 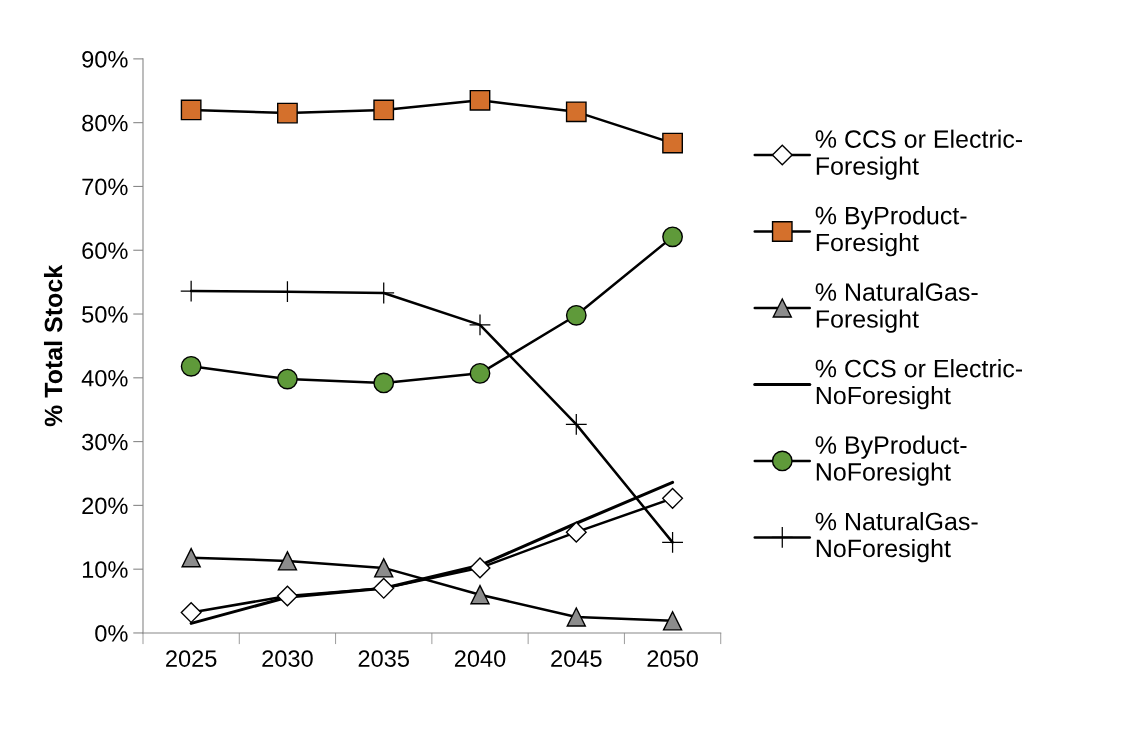 What do you see at coordinates (105, 506) in the screenshot?
I see `y-tick-label: 20%` at bounding box center [105, 506].